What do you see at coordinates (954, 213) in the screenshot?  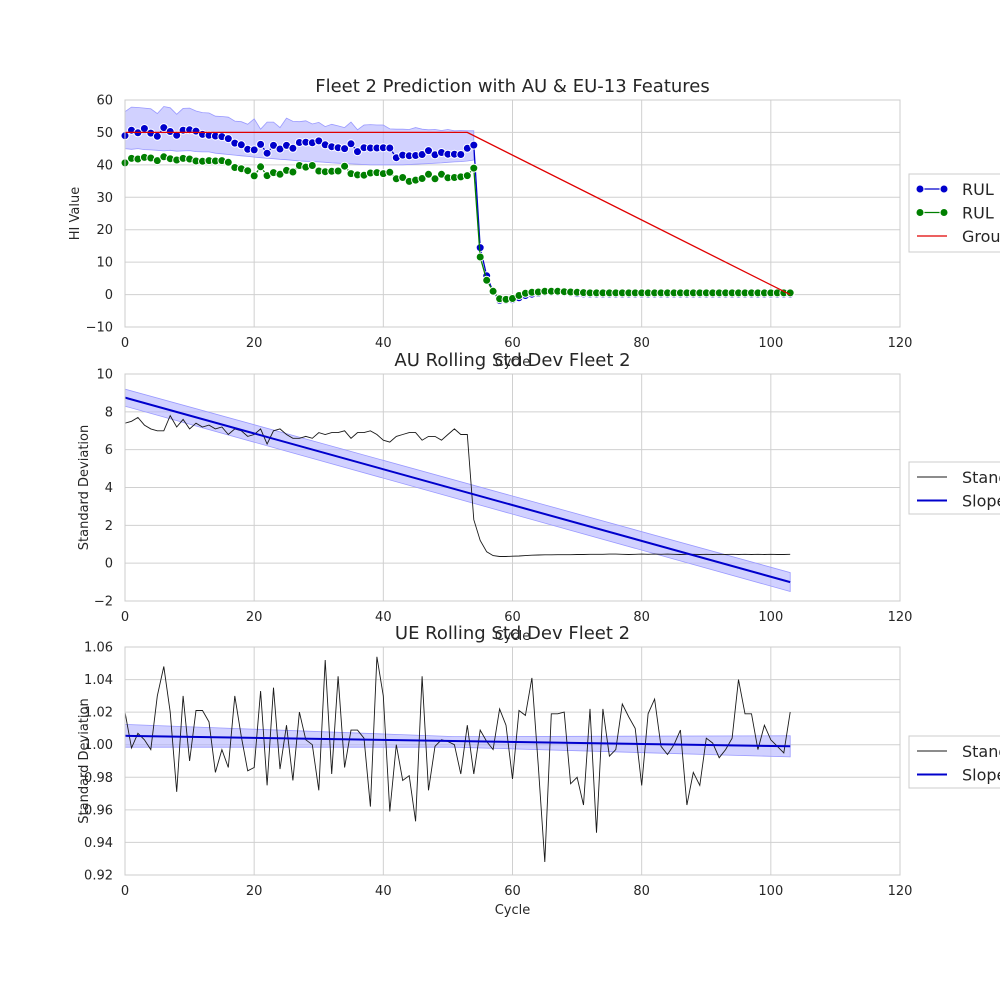 I see `legend: RUL RUL Groundtruth` at bounding box center [954, 213].